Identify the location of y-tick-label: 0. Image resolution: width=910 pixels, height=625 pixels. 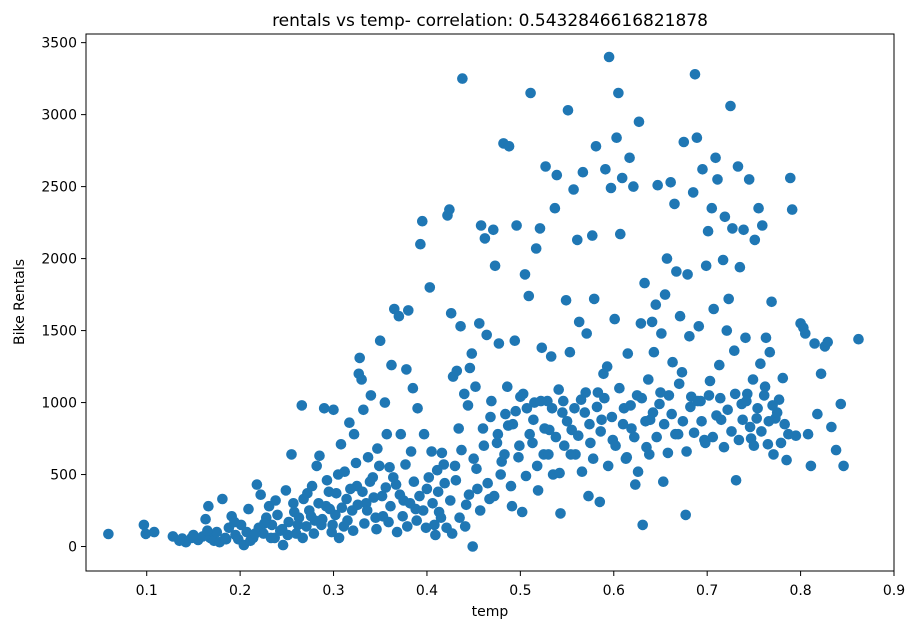
(72, 548).